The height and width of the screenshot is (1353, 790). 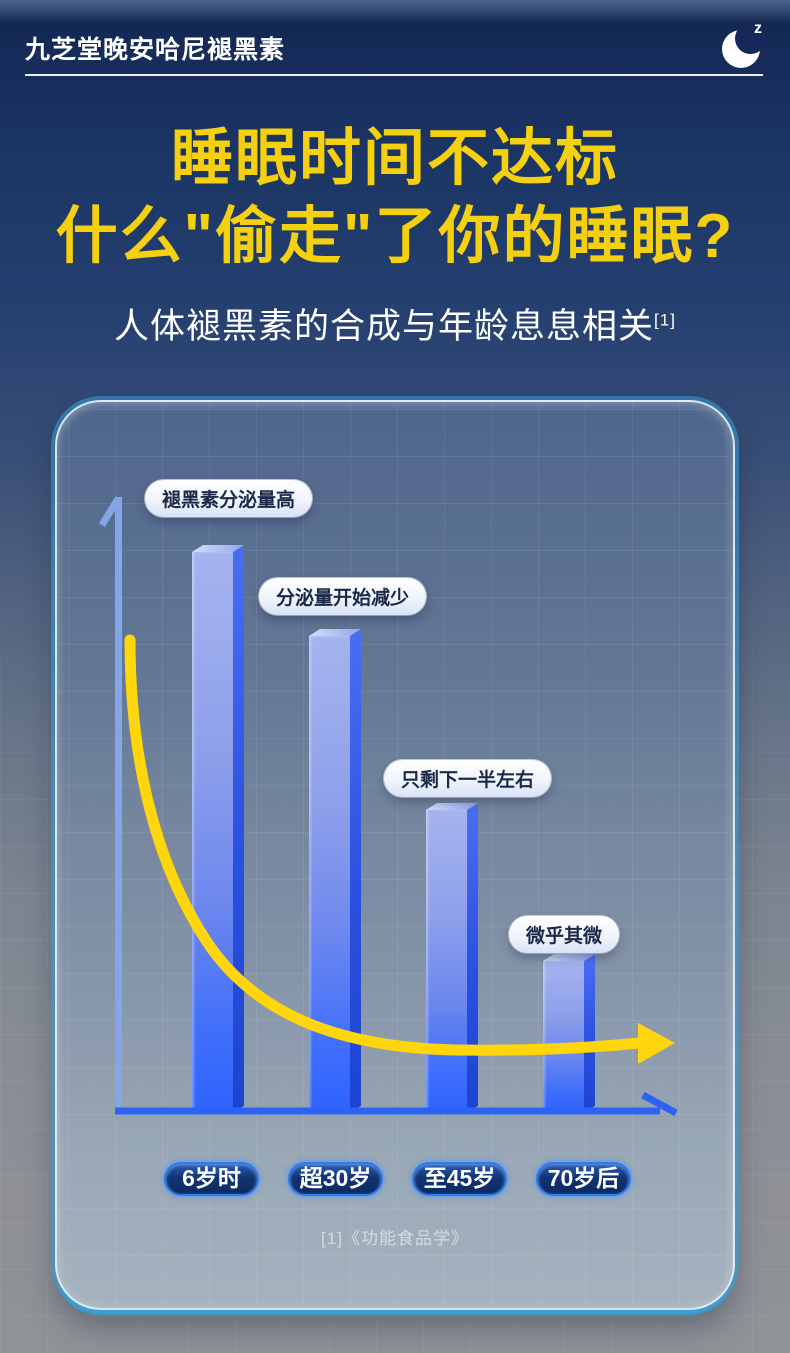 I want to click on crescent-moon-icon: z, so click(x=743, y=45).